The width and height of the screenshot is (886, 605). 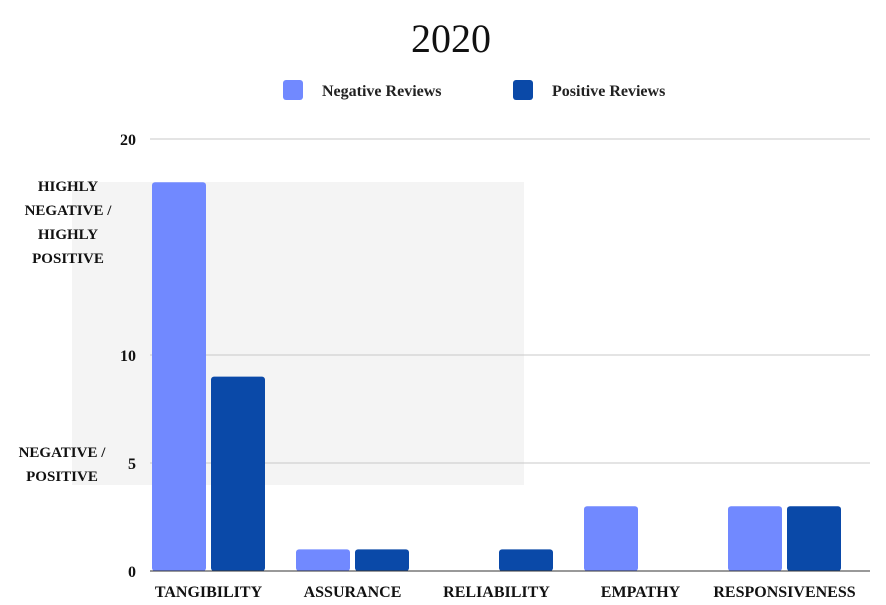 What do you see at coordinates (63, 453) in the screenshot?
I see `annotation-moderate-label: NEGATIVE /` at bounding box center [63, 453].